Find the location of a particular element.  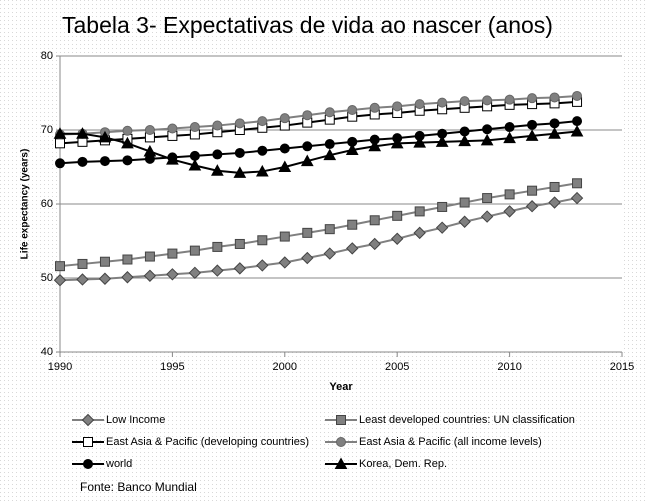

series-line is located at coordinates (319, 152).